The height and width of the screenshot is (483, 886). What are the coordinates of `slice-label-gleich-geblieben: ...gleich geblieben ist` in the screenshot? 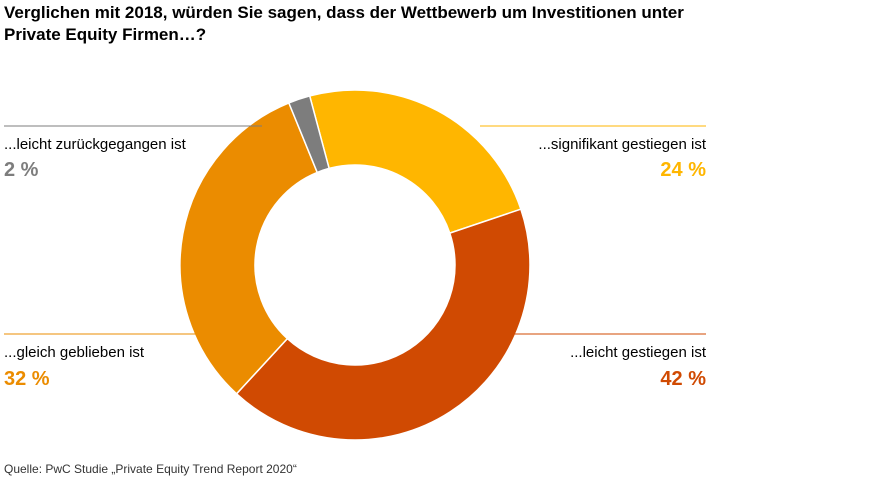 It's located at (74, 352).